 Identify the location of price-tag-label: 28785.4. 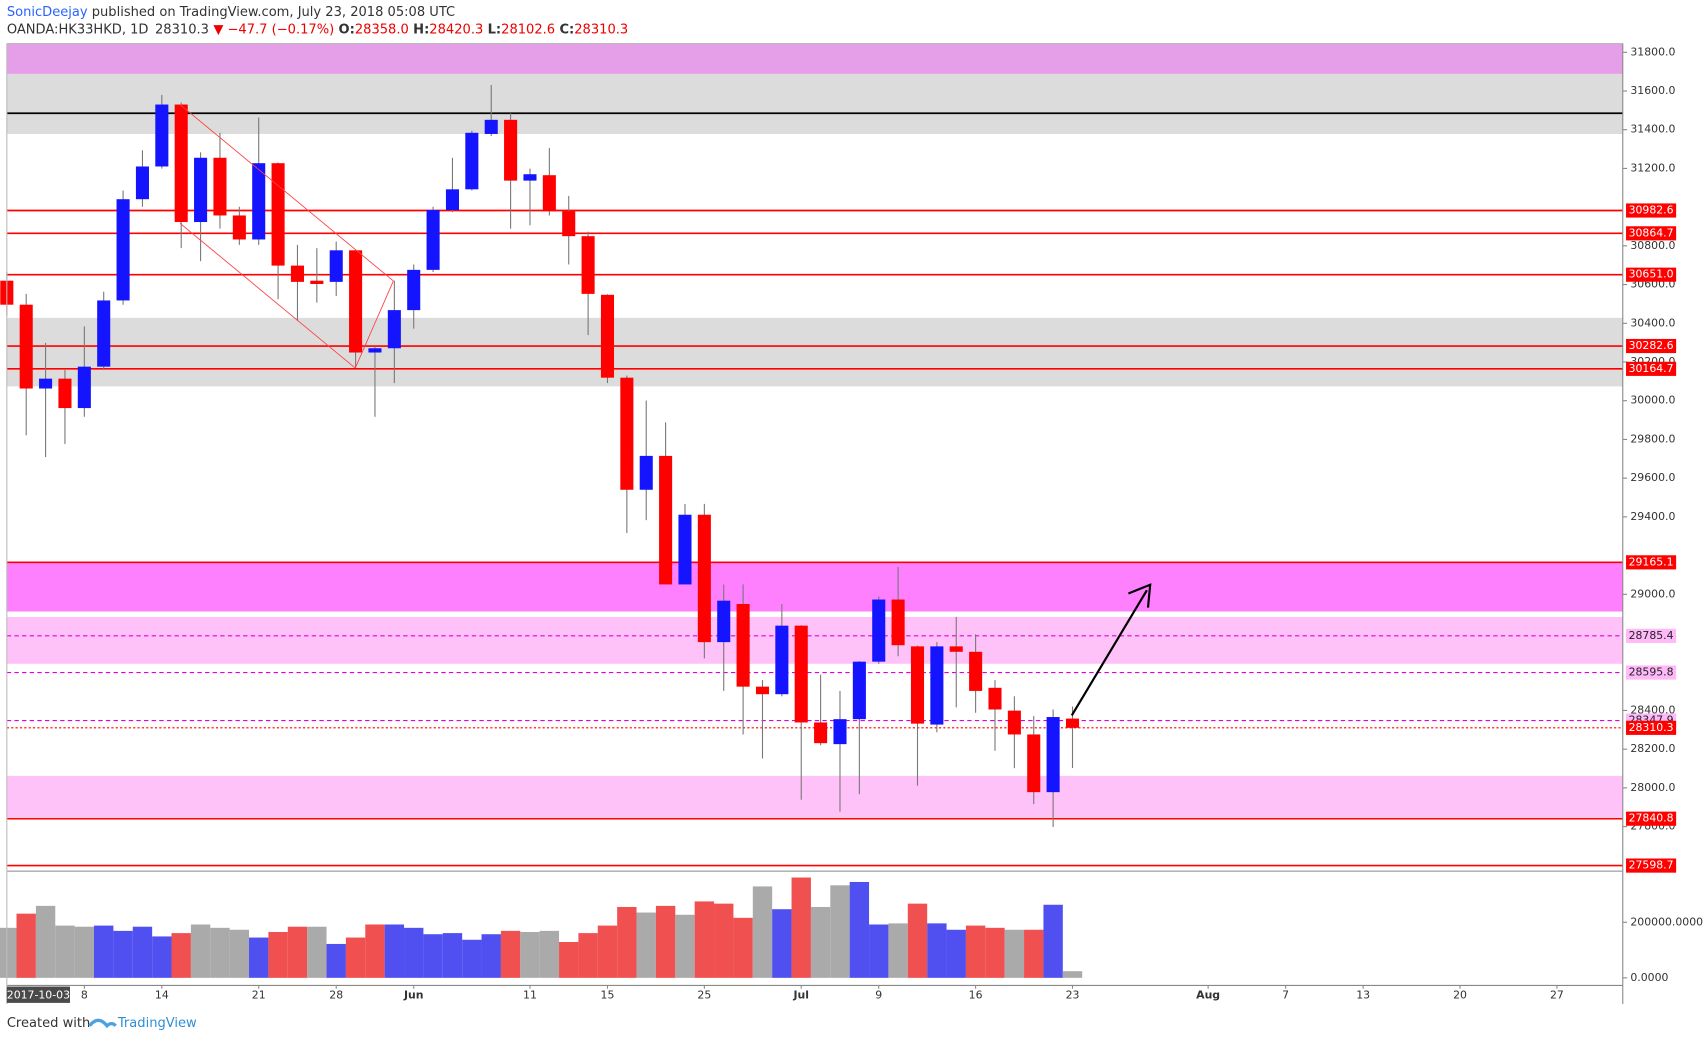
(1651, 635).